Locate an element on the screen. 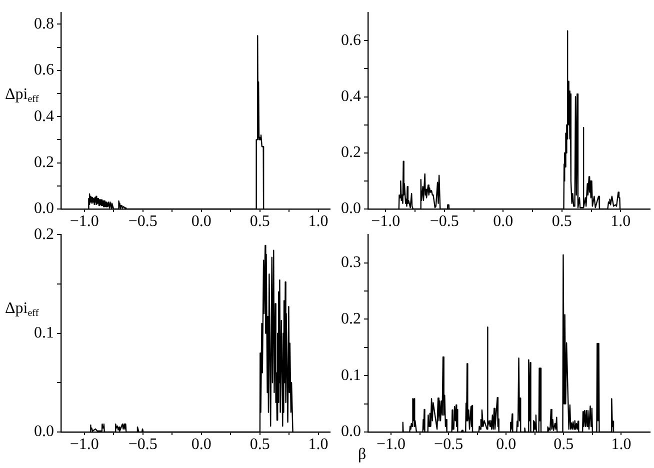 The width and height of the screenshot is (654, 468). x-axis-title: β is located at coordinates (362, 455).